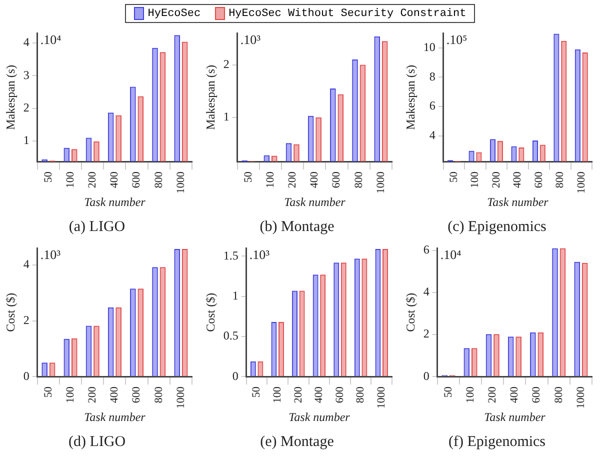 The image size is (600, 463). What do you see at coordinates (297, 226) in the screenshot?
I see `text: (b) Montage` at bounding box center [297, 226].